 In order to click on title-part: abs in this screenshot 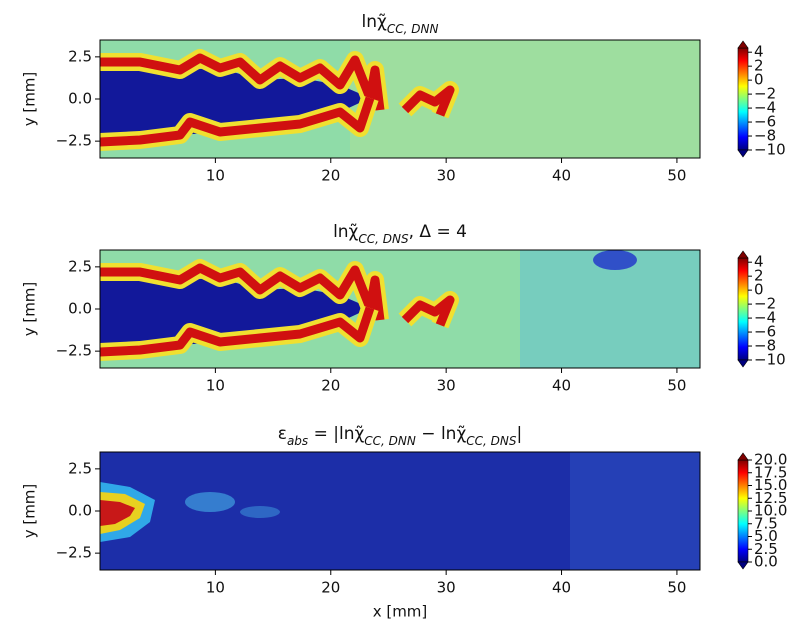, I will do `click(297, 441)`.